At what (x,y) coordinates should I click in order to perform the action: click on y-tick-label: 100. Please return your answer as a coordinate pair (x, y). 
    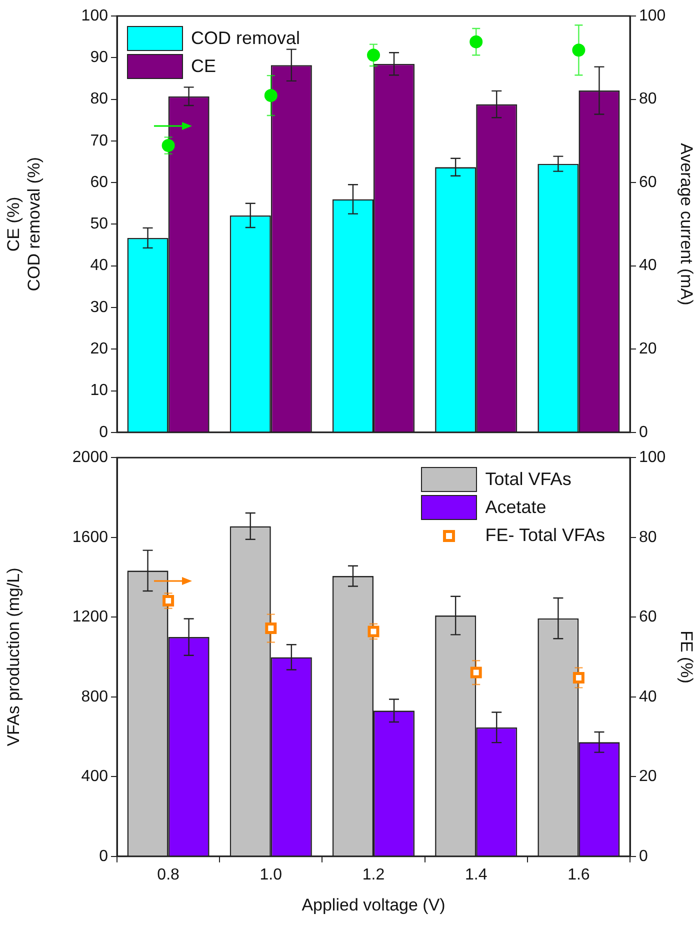
    Looking at the image, I should click on (94, 15).